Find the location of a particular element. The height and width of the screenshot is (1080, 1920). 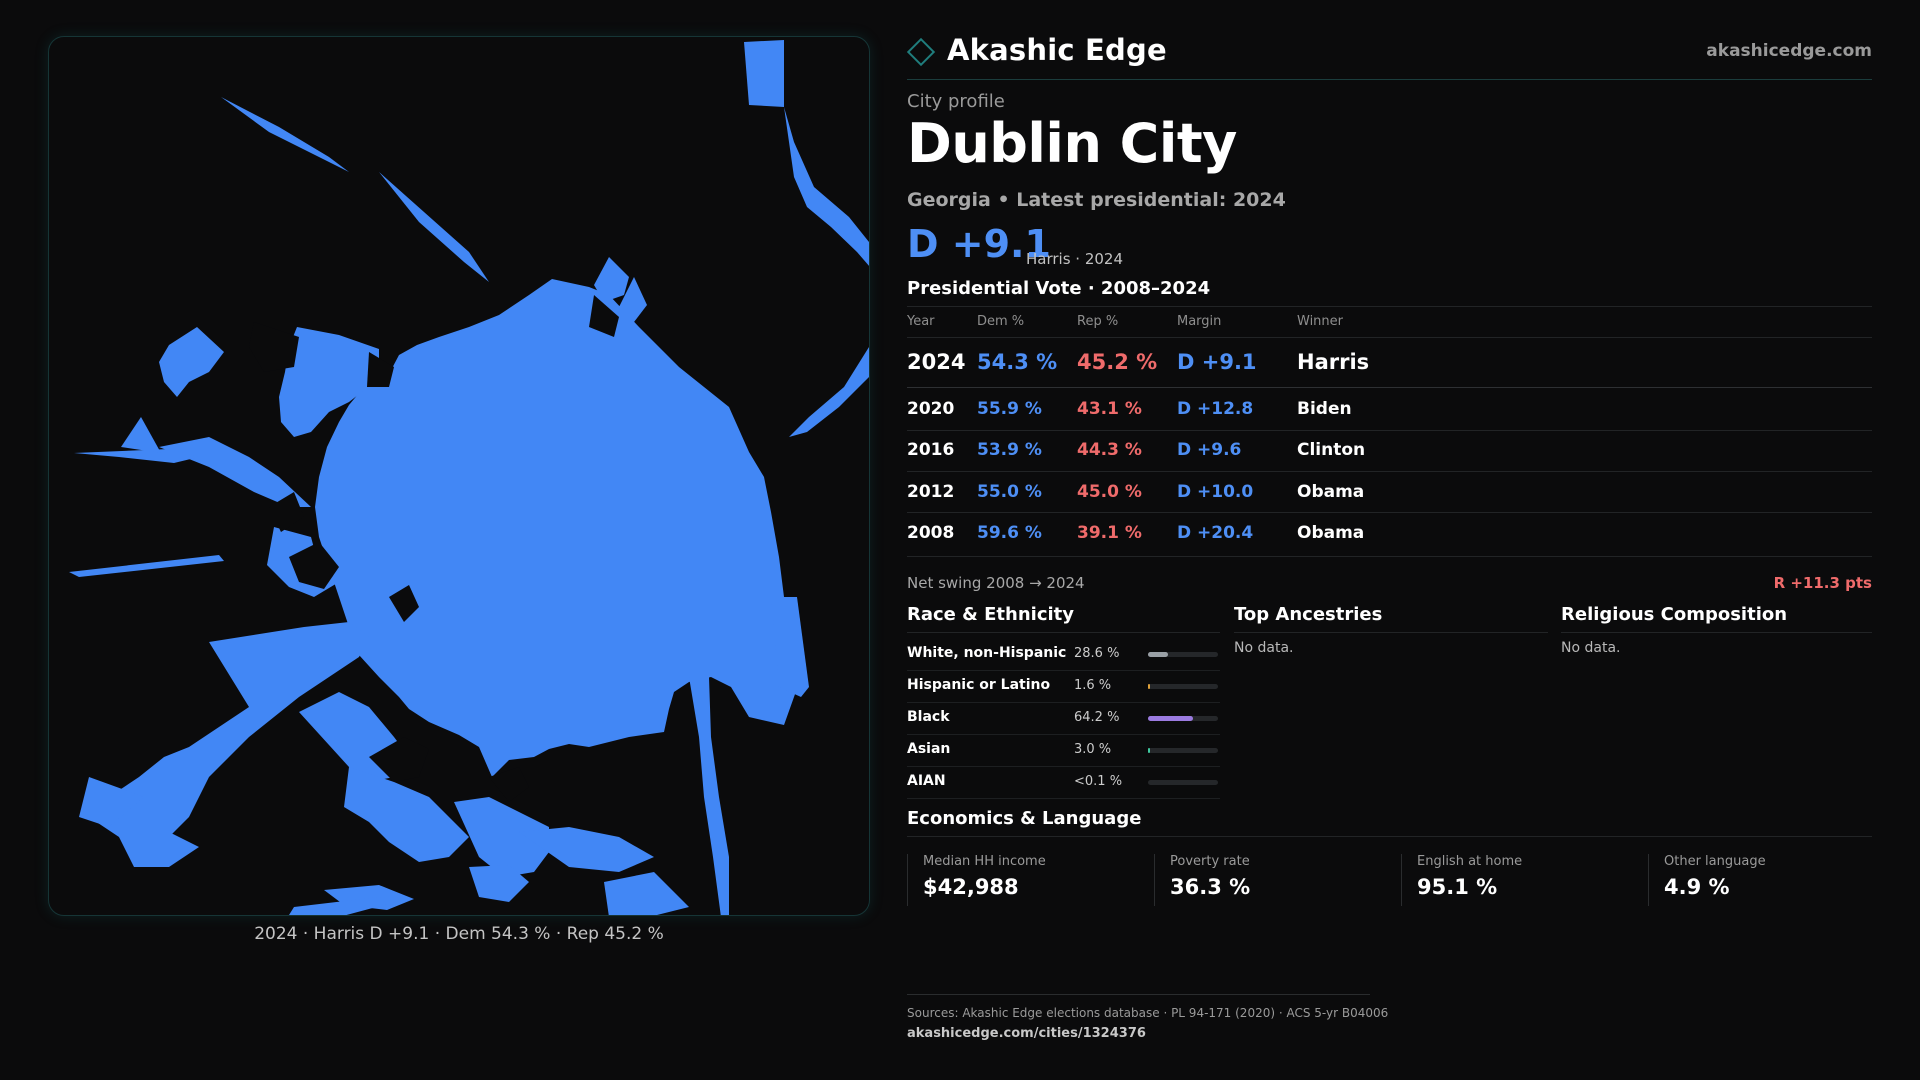

net-swing-label: Net swing 2008 → 2024 is located at coordinates (996, 583).